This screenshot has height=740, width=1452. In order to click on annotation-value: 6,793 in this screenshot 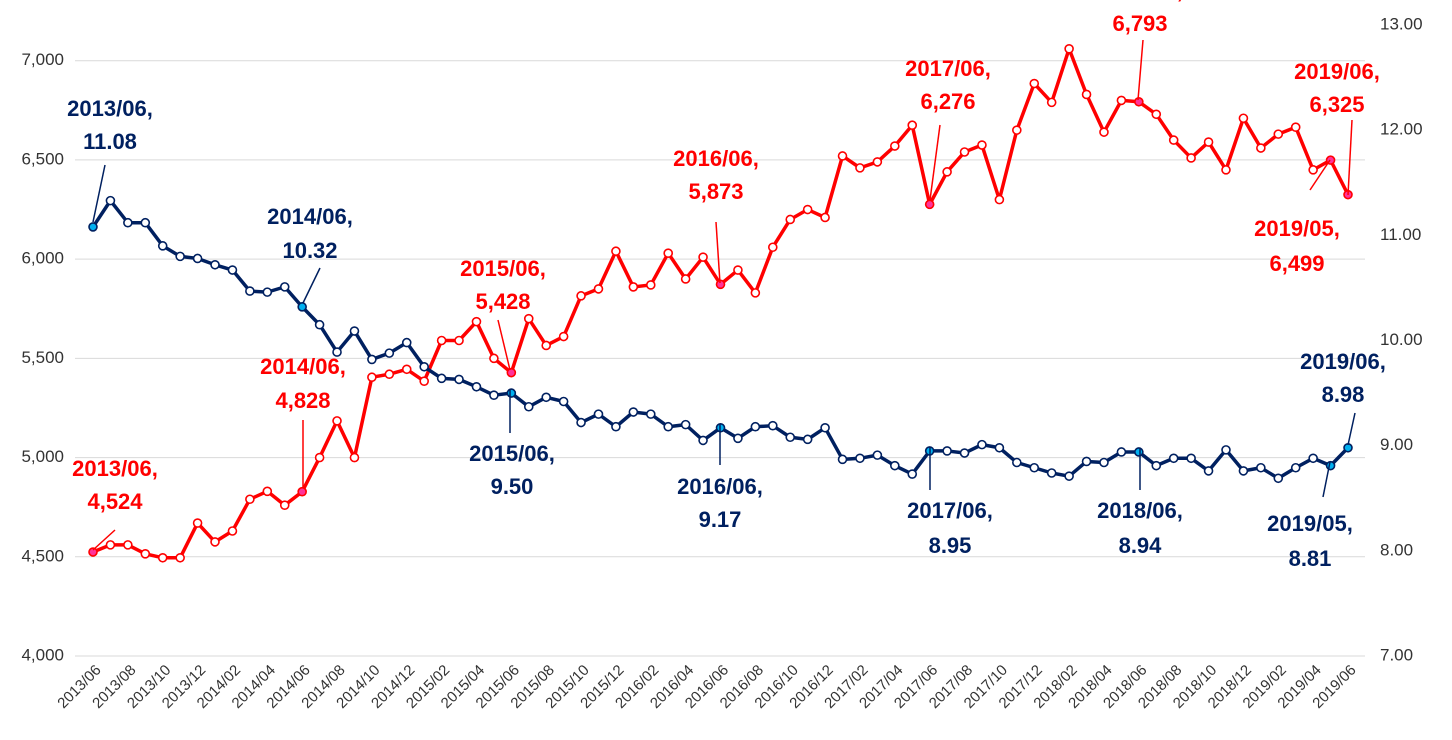, I will do `click(1139, 23)`.